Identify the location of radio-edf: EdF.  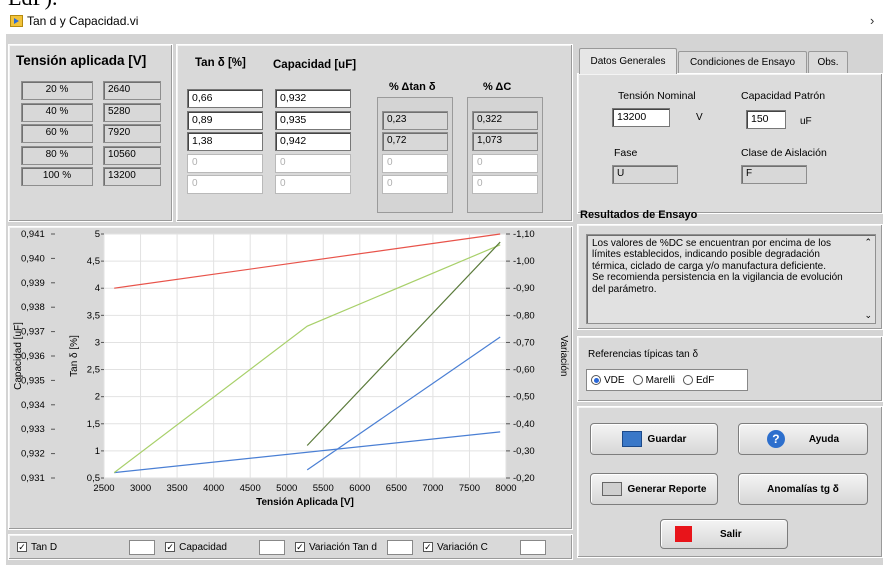
(698, 380).